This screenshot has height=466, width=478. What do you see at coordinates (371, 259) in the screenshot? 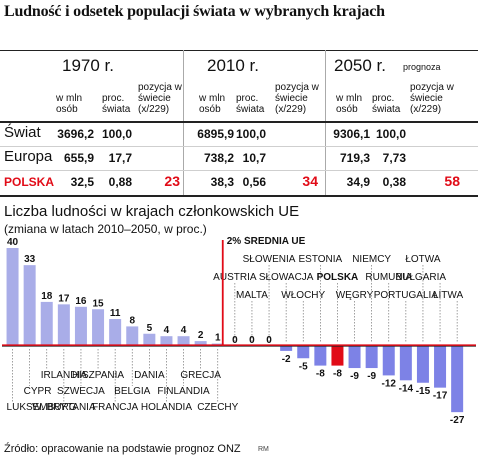
I see `category-label: NIEMCY` at bounding box center [371, 259].